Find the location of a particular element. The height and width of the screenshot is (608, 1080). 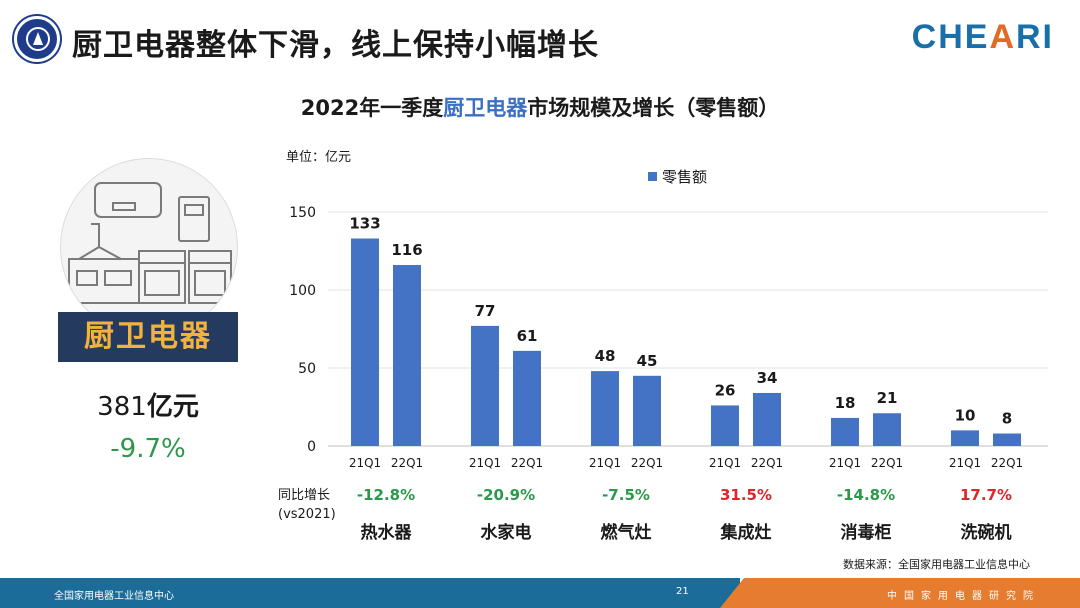

brand-accent: A is located at coordinates (1002, 37).